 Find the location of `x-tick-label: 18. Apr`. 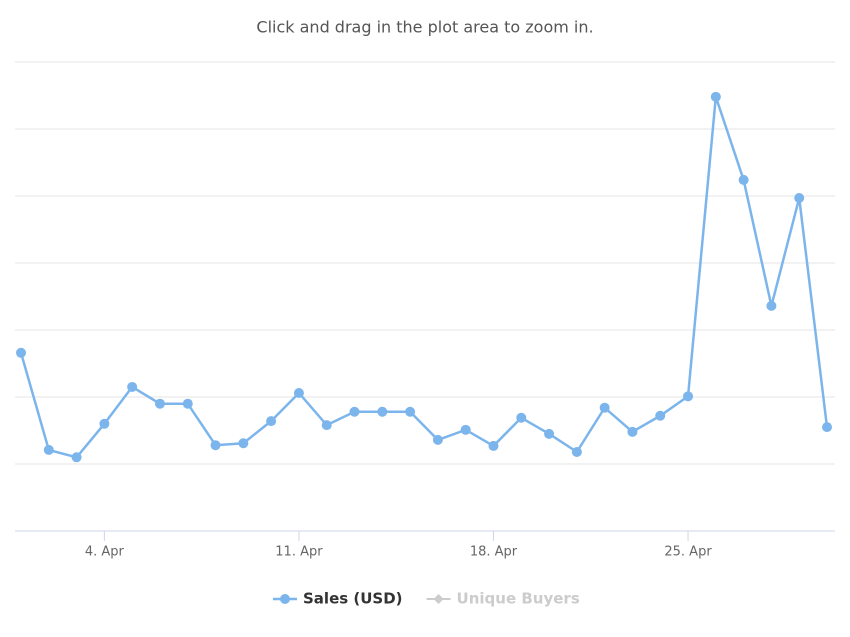

x-tick-label: 18. Apr is located at coordinates (494, 552).